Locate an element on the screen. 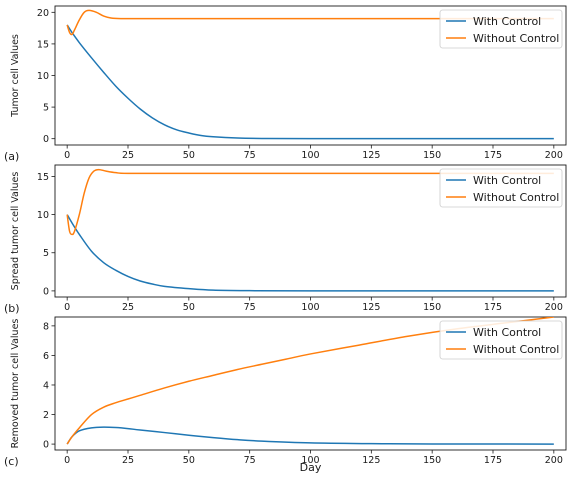 Image resolution: width=574 pixels, height=480 pixels. y-axis-label: Tumor cell Values is located at coordinates (15, 76).